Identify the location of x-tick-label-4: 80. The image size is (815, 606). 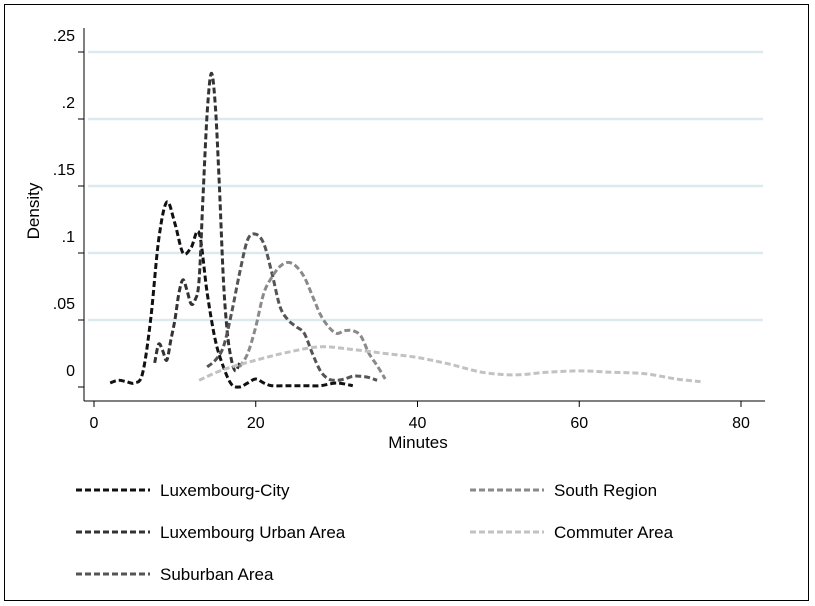
(741, 423).